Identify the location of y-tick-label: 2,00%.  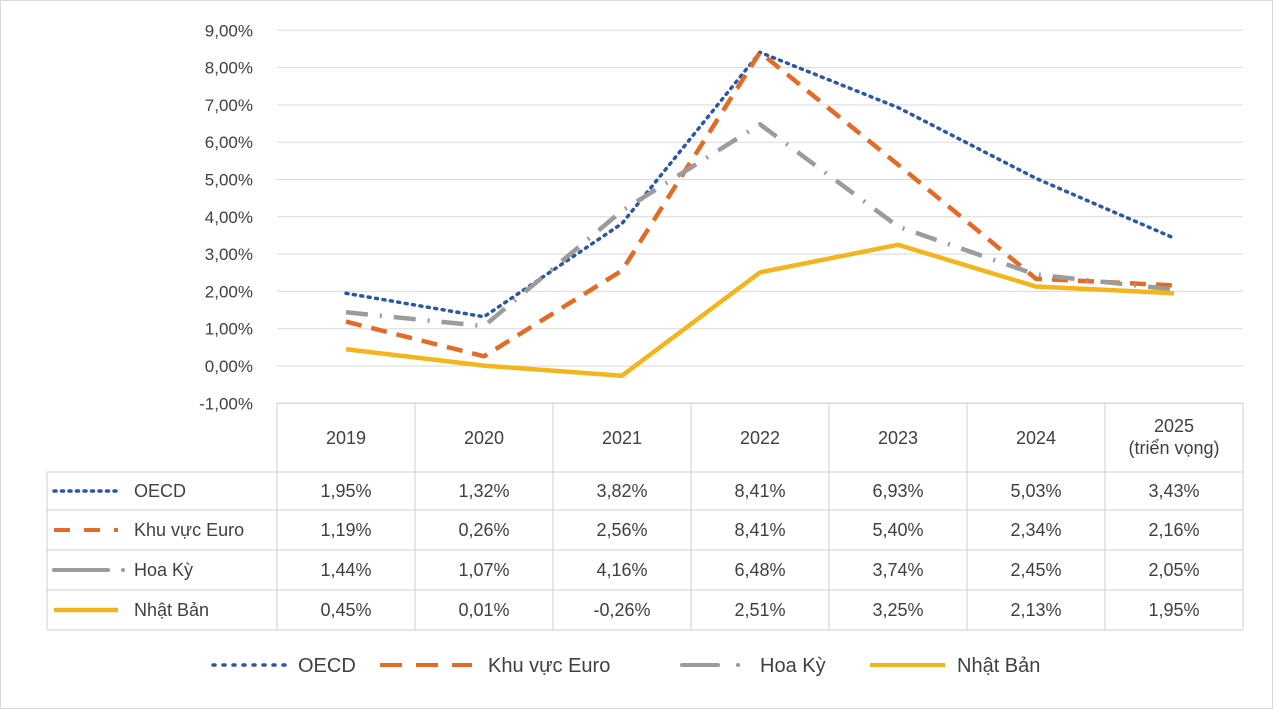
(229, 291).